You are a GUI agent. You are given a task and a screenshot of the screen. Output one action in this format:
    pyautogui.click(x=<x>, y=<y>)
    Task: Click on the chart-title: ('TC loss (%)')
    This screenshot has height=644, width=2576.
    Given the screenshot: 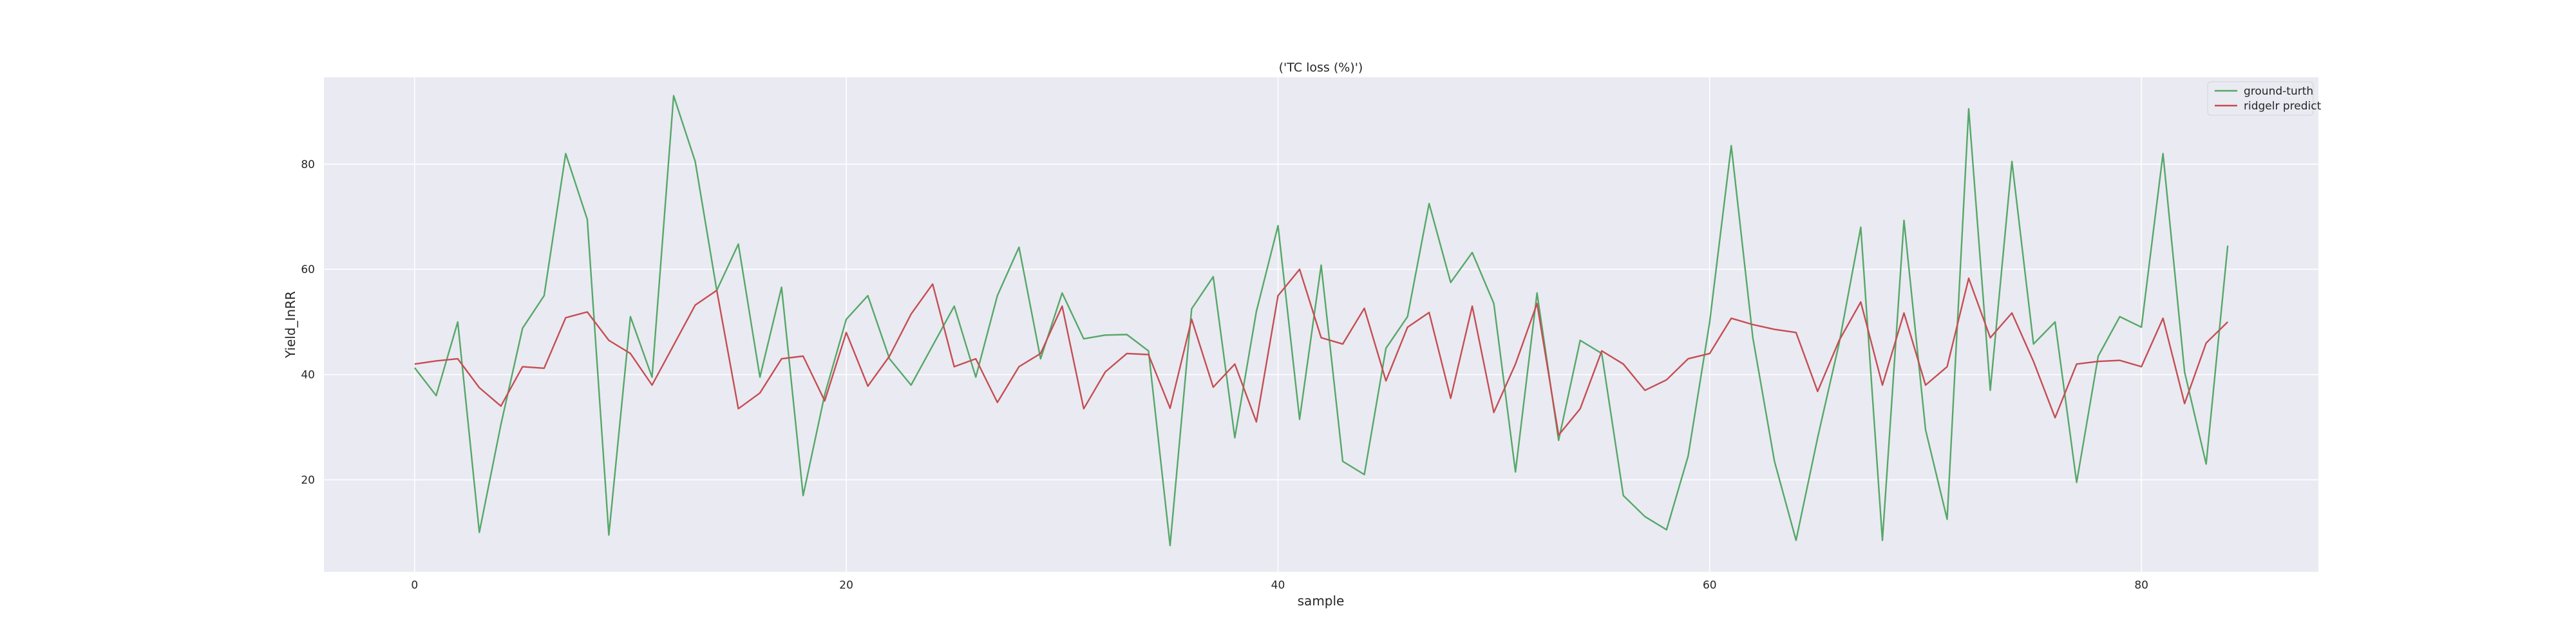 What is the action you would take?
    pyautogui.click(x=1321, y=68)
    